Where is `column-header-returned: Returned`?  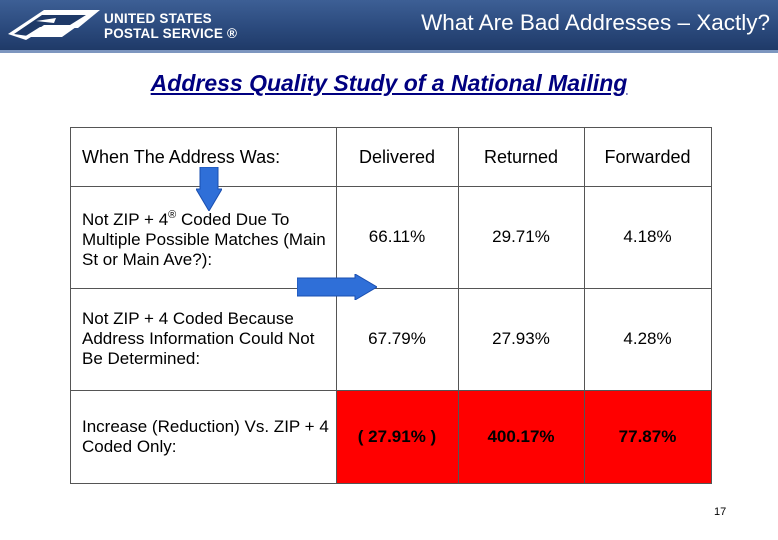
column-header-returned: Returned is located at coordinates (521, 156).